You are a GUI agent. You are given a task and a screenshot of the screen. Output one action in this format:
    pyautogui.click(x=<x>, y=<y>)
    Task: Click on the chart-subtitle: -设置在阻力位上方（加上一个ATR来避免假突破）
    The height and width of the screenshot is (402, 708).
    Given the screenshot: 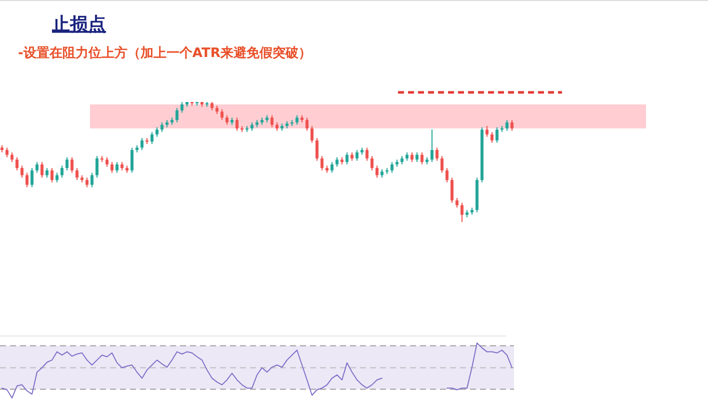 What is the action you would take?
    pyautogui.click(x=165, y=53)
    